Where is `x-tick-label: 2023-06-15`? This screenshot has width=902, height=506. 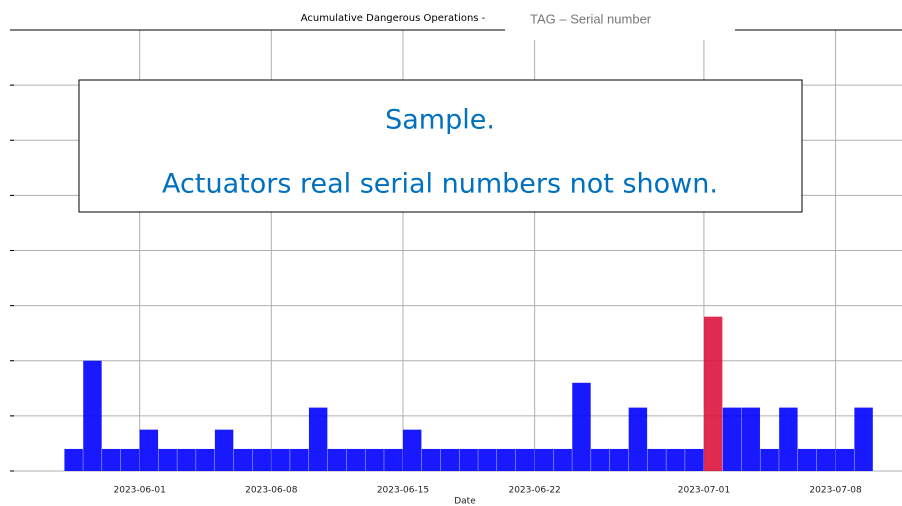 x-tick-label: 2023-06-15 is located at coordinates (403, 491).